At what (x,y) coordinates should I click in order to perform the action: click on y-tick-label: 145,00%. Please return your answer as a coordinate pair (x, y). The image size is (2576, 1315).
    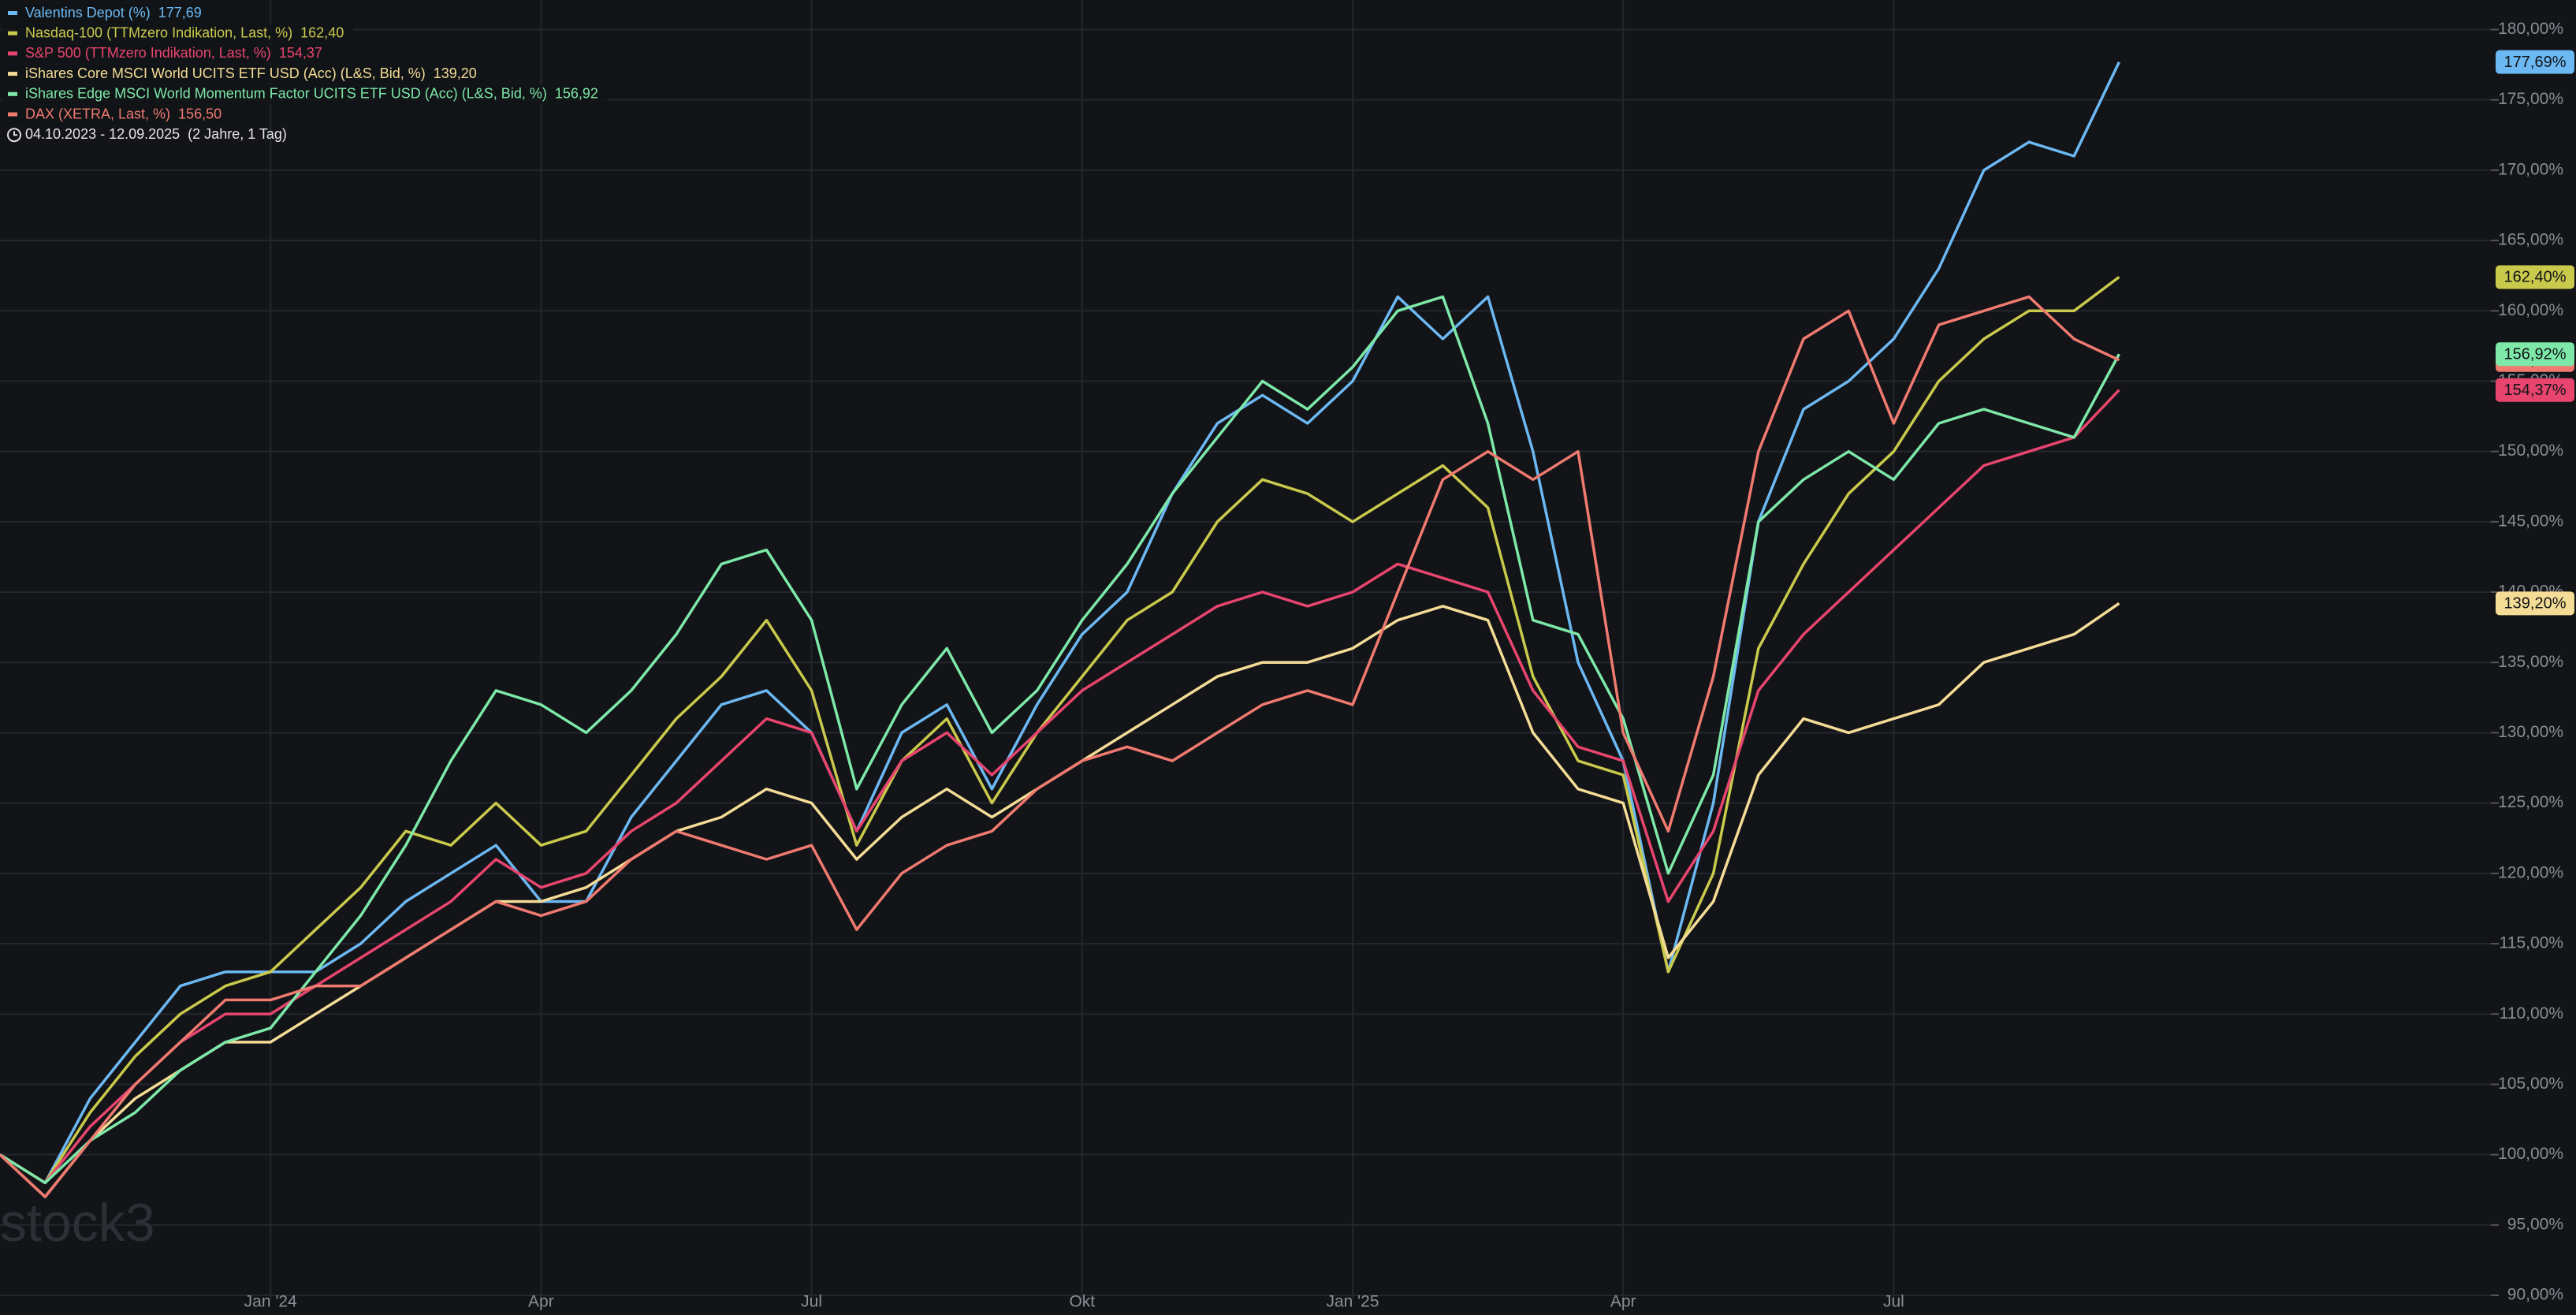
    Looking at the image, I should click on (2530, 521).